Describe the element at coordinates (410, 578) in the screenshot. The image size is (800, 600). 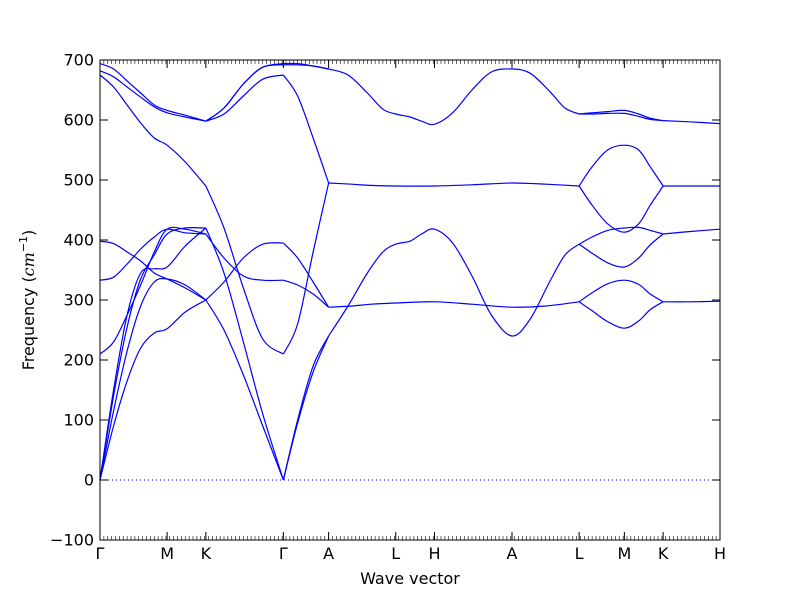
I see `x-axis-label: Wave vector` at that location.